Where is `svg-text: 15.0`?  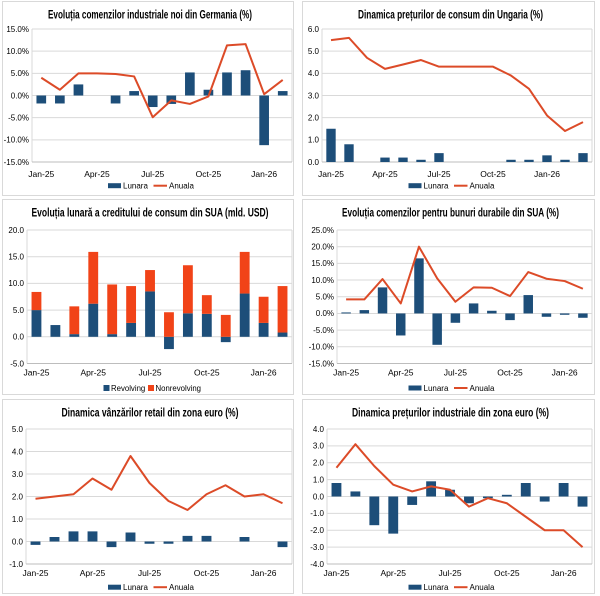
svg-text: 15.0 is located at coordinates (16, 257).